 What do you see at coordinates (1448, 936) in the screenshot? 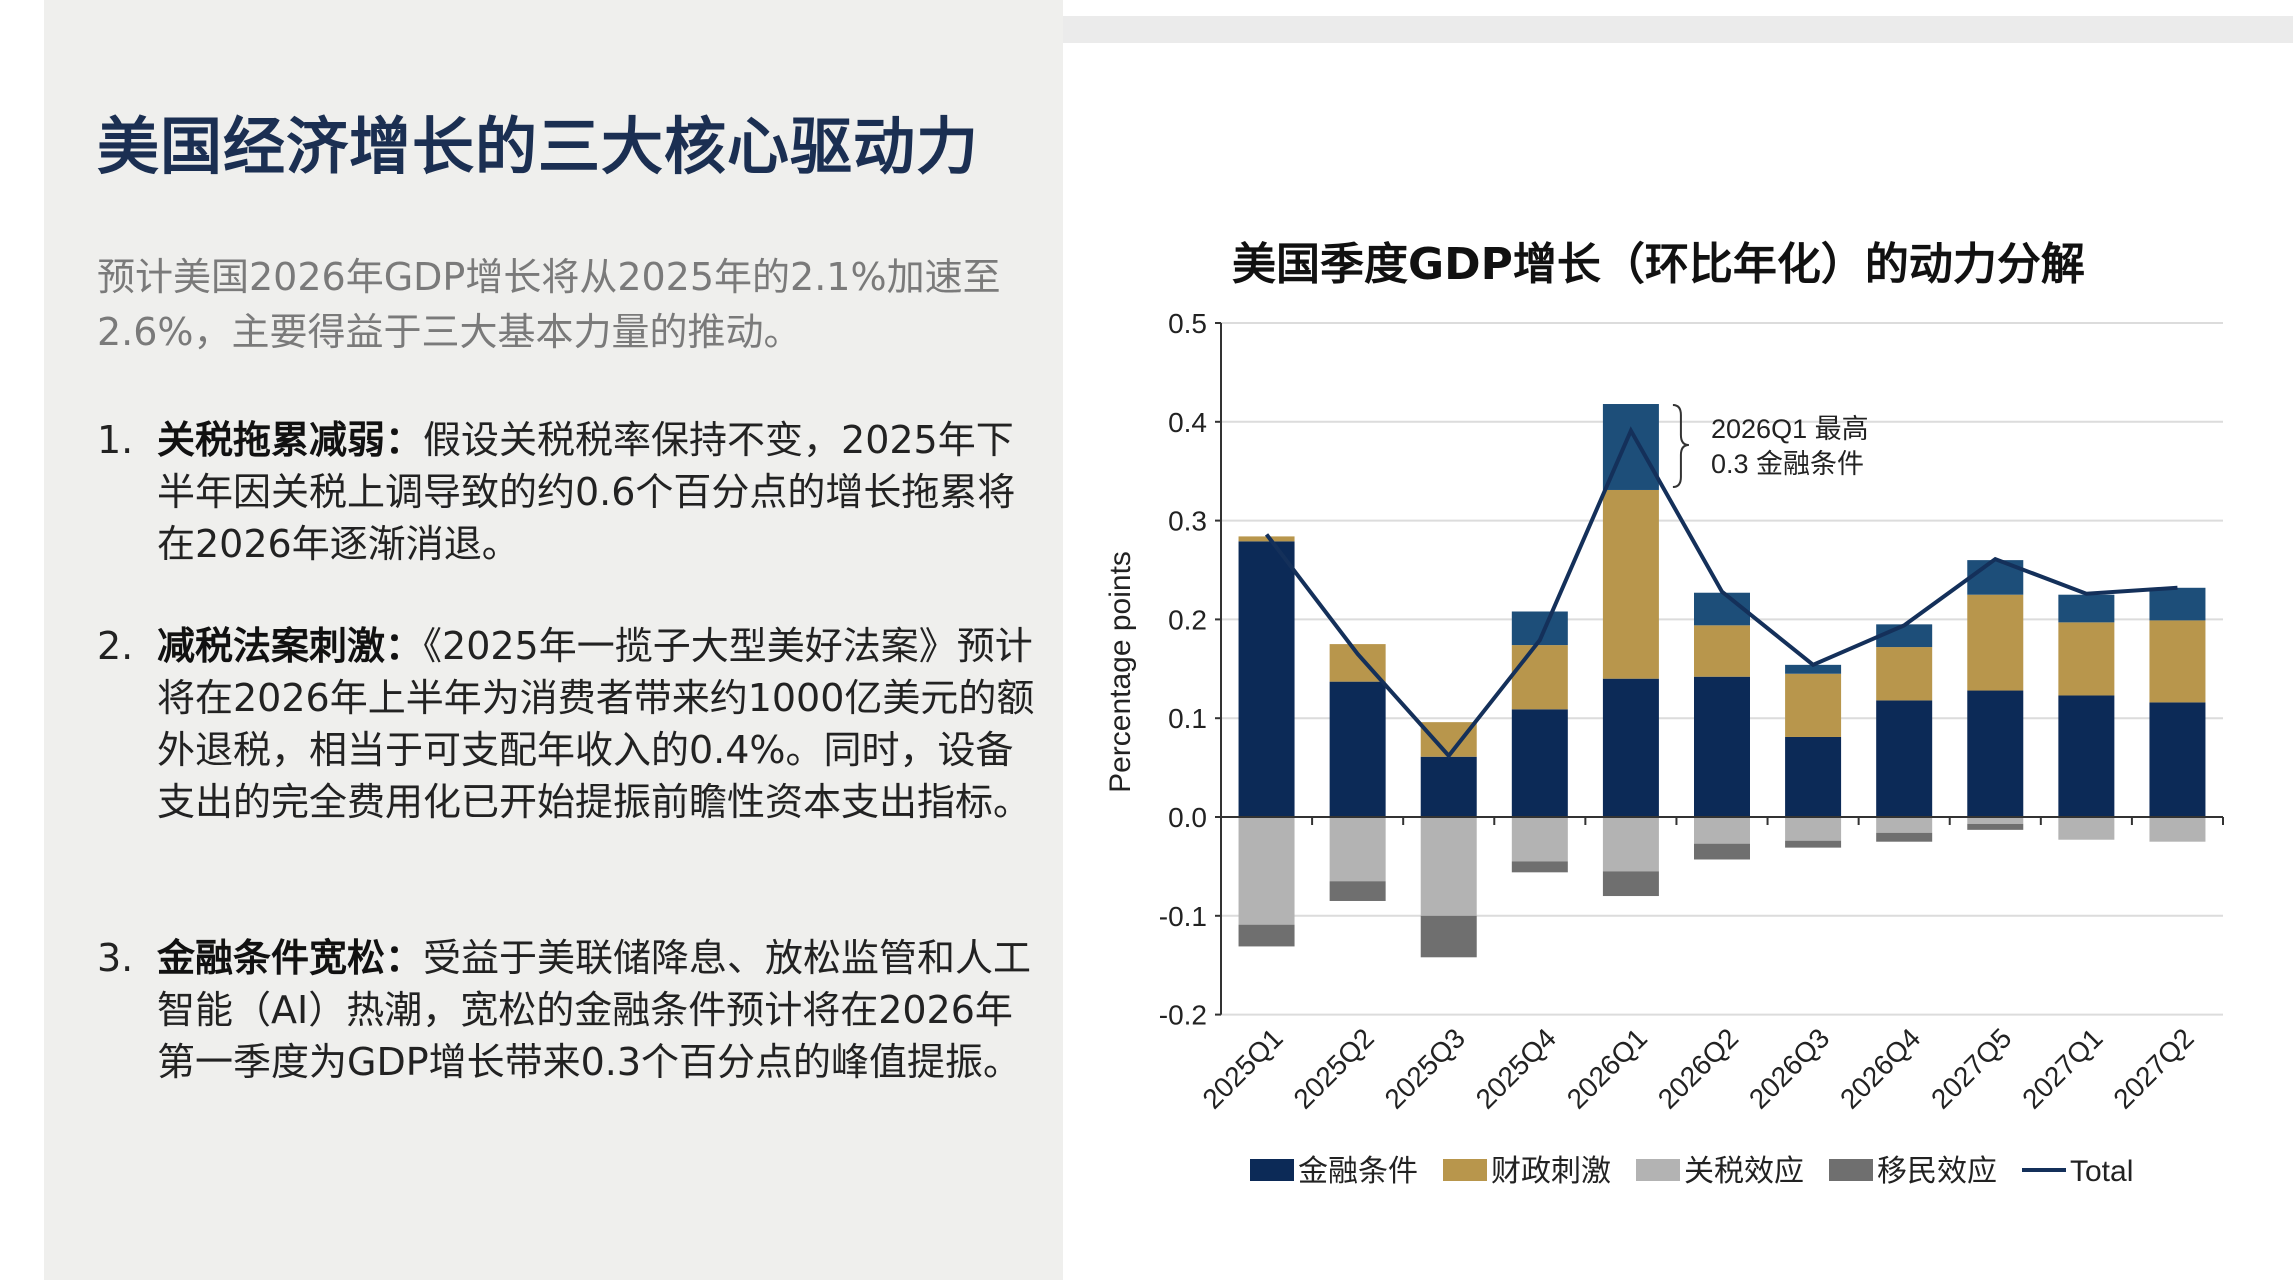
I see `bar-segment-移民效应-2025Q3` at bounding box center [1448, 936].